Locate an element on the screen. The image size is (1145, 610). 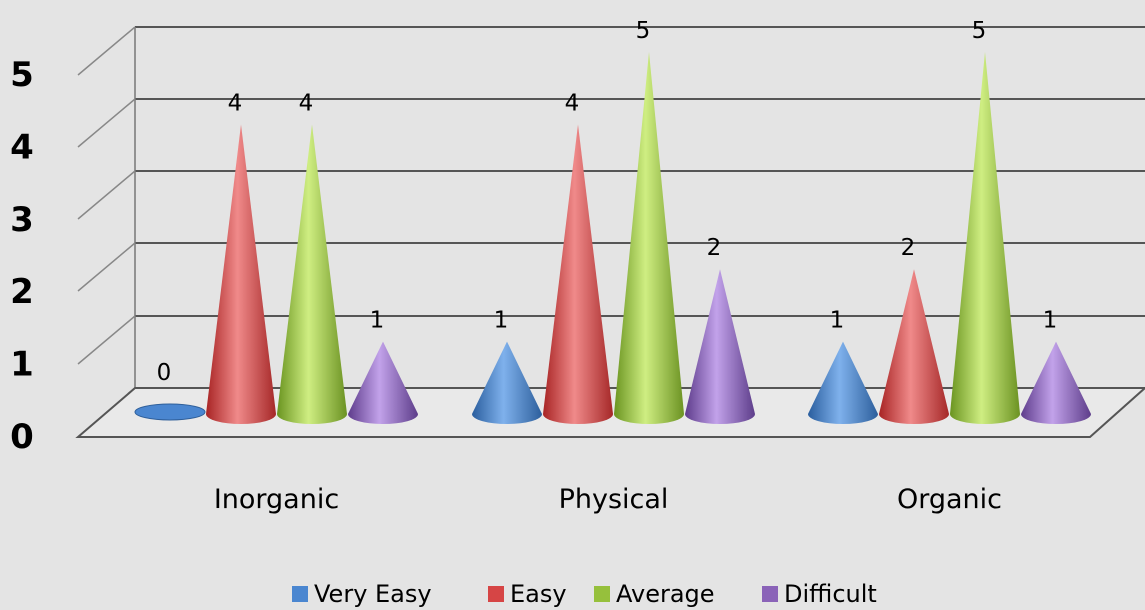
legend-label: Difficult is located at coordinates (830, 594).